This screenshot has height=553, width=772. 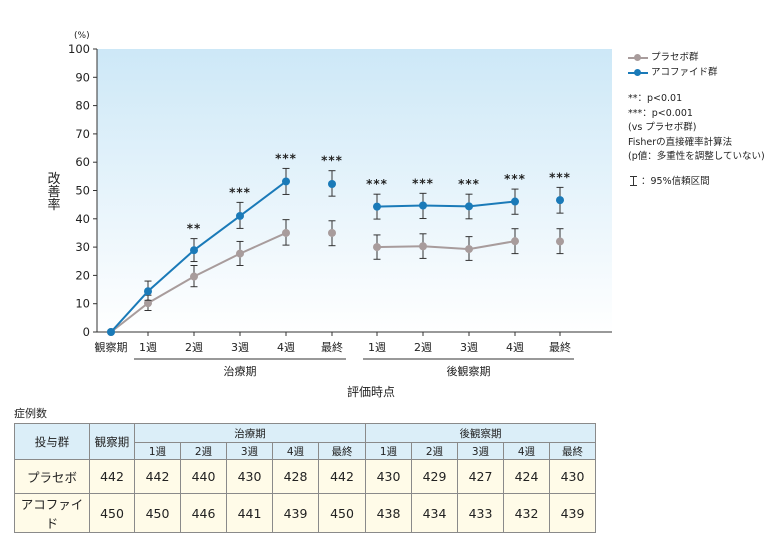 I want to click on table-cell: 424, so click(x=526, y=476).